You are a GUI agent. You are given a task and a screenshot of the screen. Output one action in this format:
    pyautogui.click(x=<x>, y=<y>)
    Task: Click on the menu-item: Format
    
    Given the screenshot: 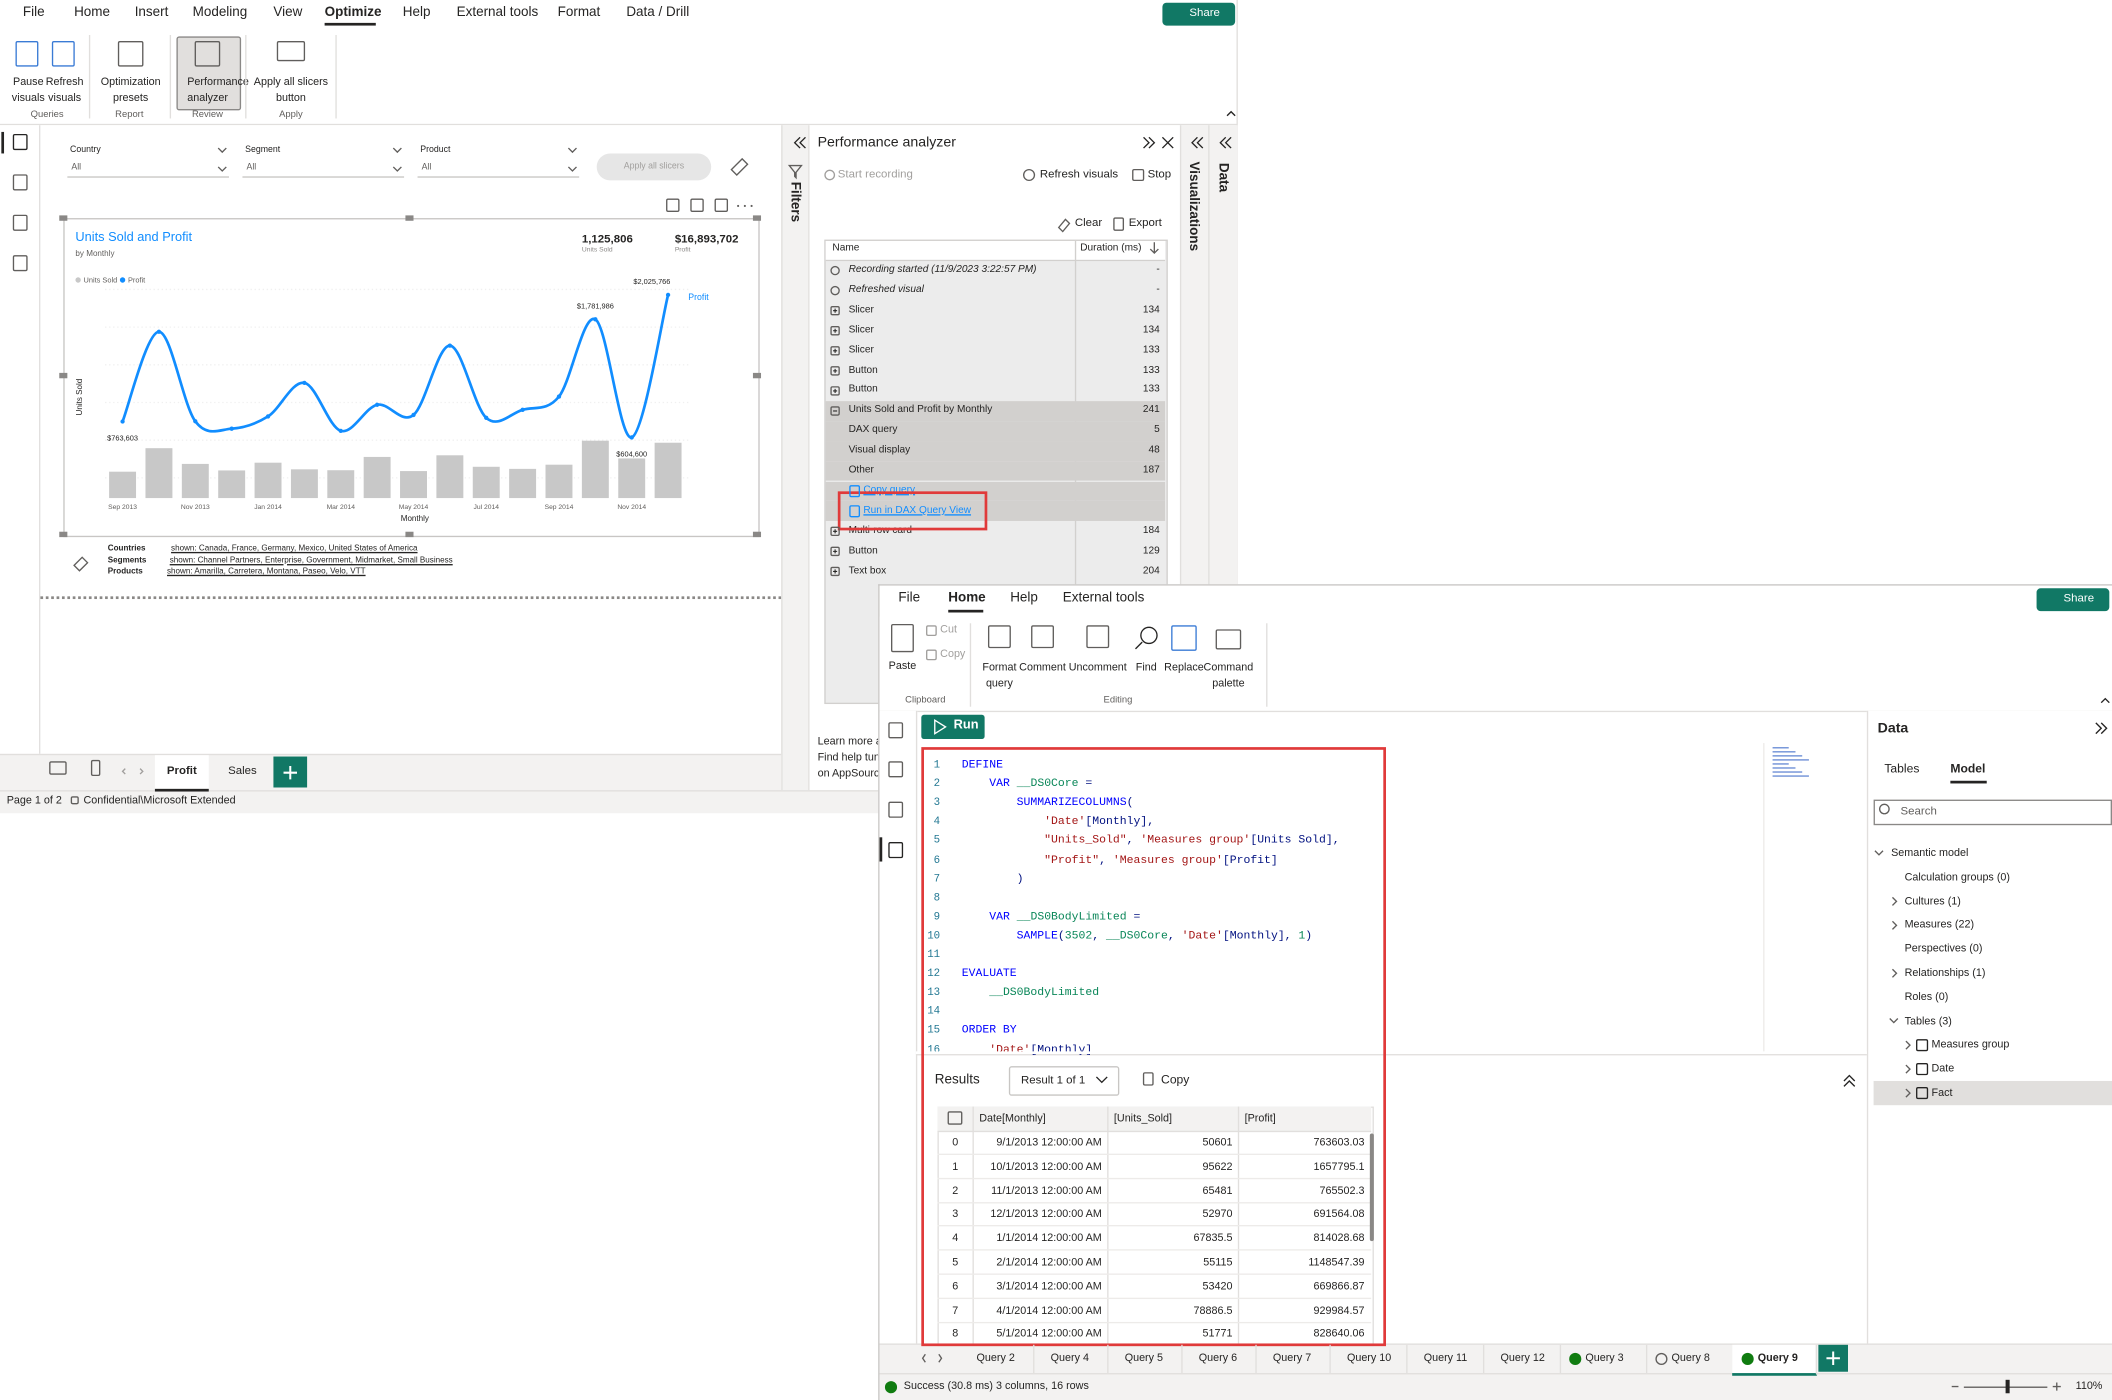 What is the action you would take?
    pyautogui.click(x=579, y=13)
    